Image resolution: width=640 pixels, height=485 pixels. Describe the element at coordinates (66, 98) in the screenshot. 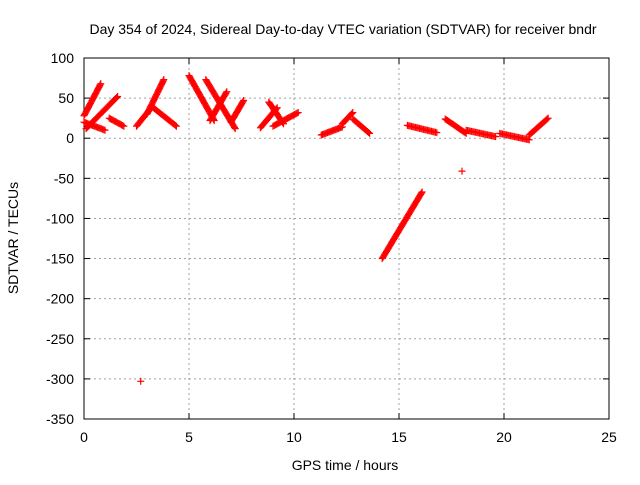

I see `y-tick-label: 50` at that location.